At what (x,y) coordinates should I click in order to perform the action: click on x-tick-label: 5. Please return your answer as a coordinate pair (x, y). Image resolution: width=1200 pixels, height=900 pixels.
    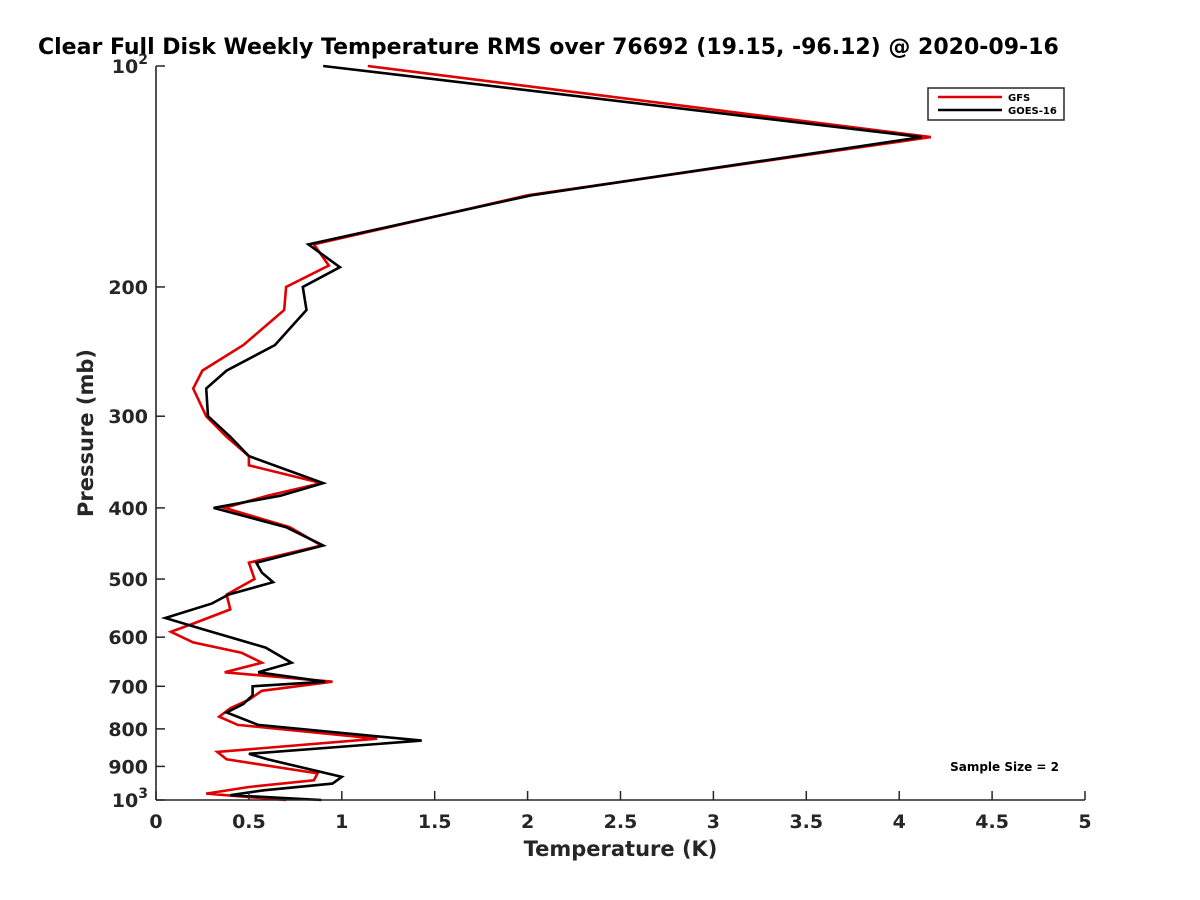
    Looking at the image, I should click on (1084, 822).